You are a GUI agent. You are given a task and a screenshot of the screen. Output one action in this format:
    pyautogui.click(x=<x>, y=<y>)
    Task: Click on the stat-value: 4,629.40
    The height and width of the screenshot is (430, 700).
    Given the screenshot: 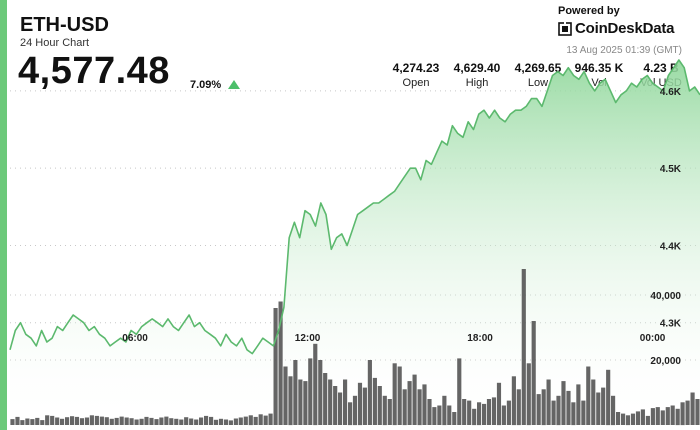 What is the action you would take?
    pyautogui.click(x=477, y=68)
    